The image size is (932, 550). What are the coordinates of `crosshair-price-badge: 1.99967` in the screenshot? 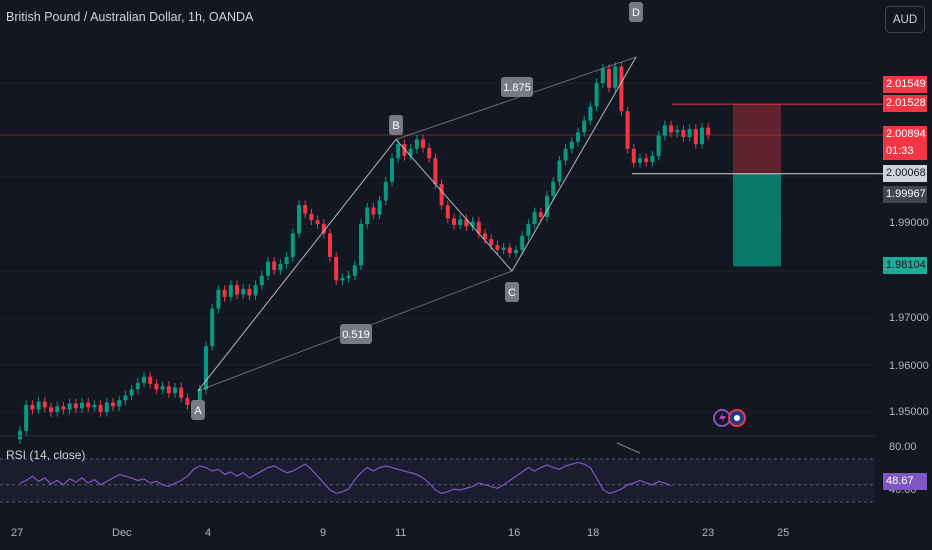 It's located at (905, 194).